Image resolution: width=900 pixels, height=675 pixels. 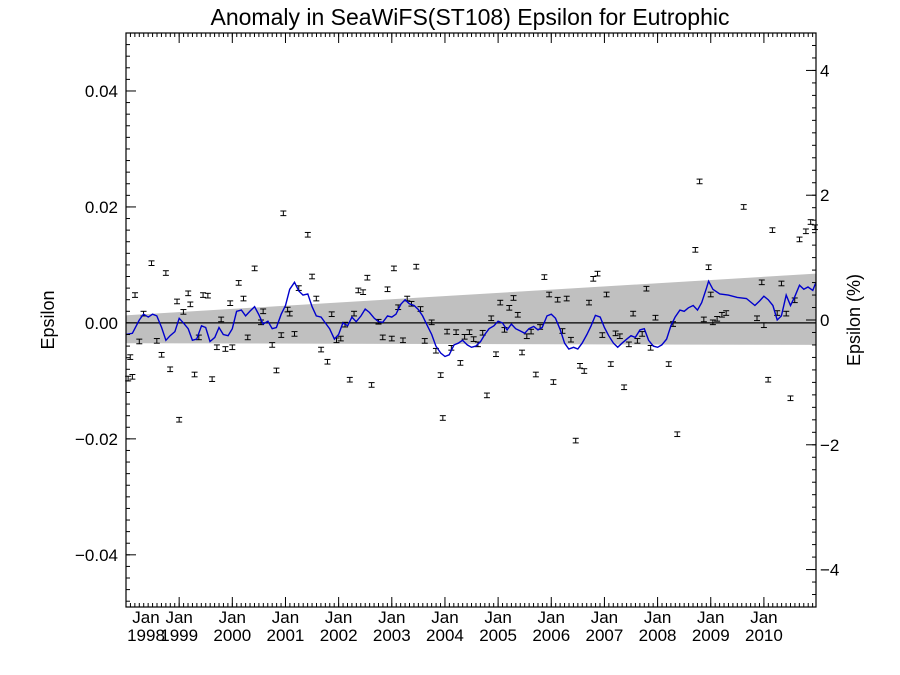 I want to click on x-tick-year-label: 2004, so click(x=445, y=635).